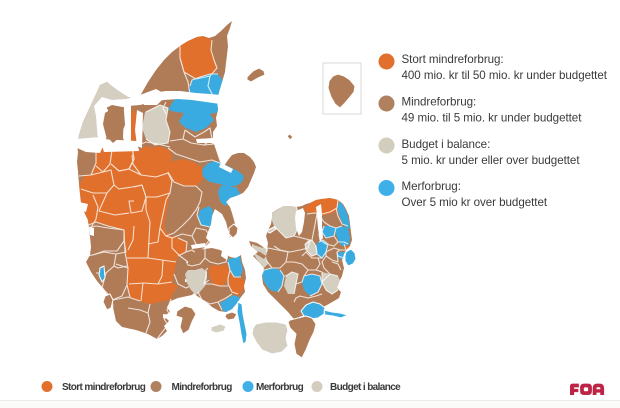 The image size is (620, 408). Describe the element at coordinates (492, 118) in the screenshot. I see `svg-text:49 mio. til 5 mio. kr under bu: 49 mio. til 5 mio. kr under budgettet` at that location.